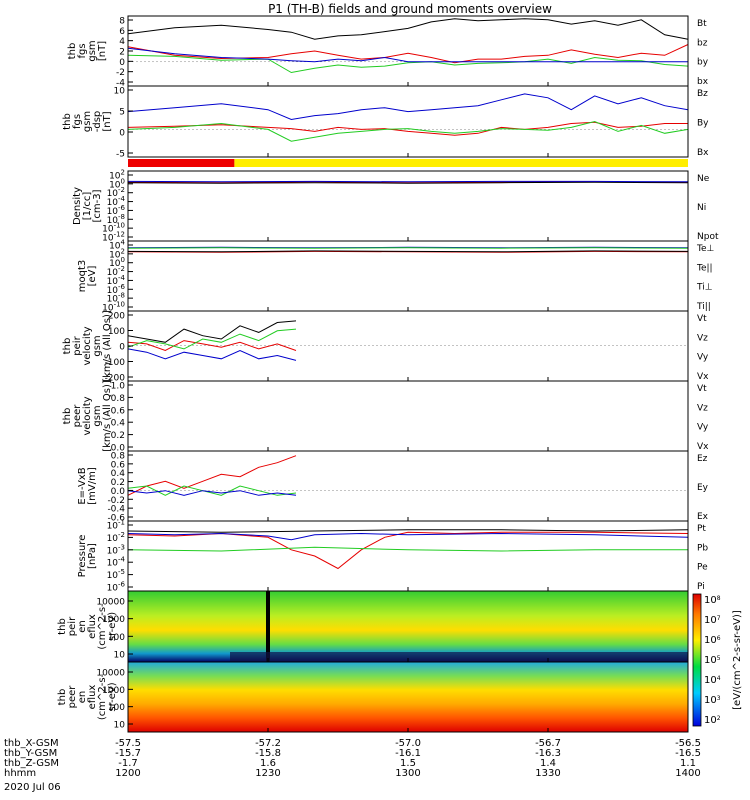 The image size is (750, 800). Describe the element at coordinates (547, 773) in the screenshot. I see `time-row-value: 1330` at that location.